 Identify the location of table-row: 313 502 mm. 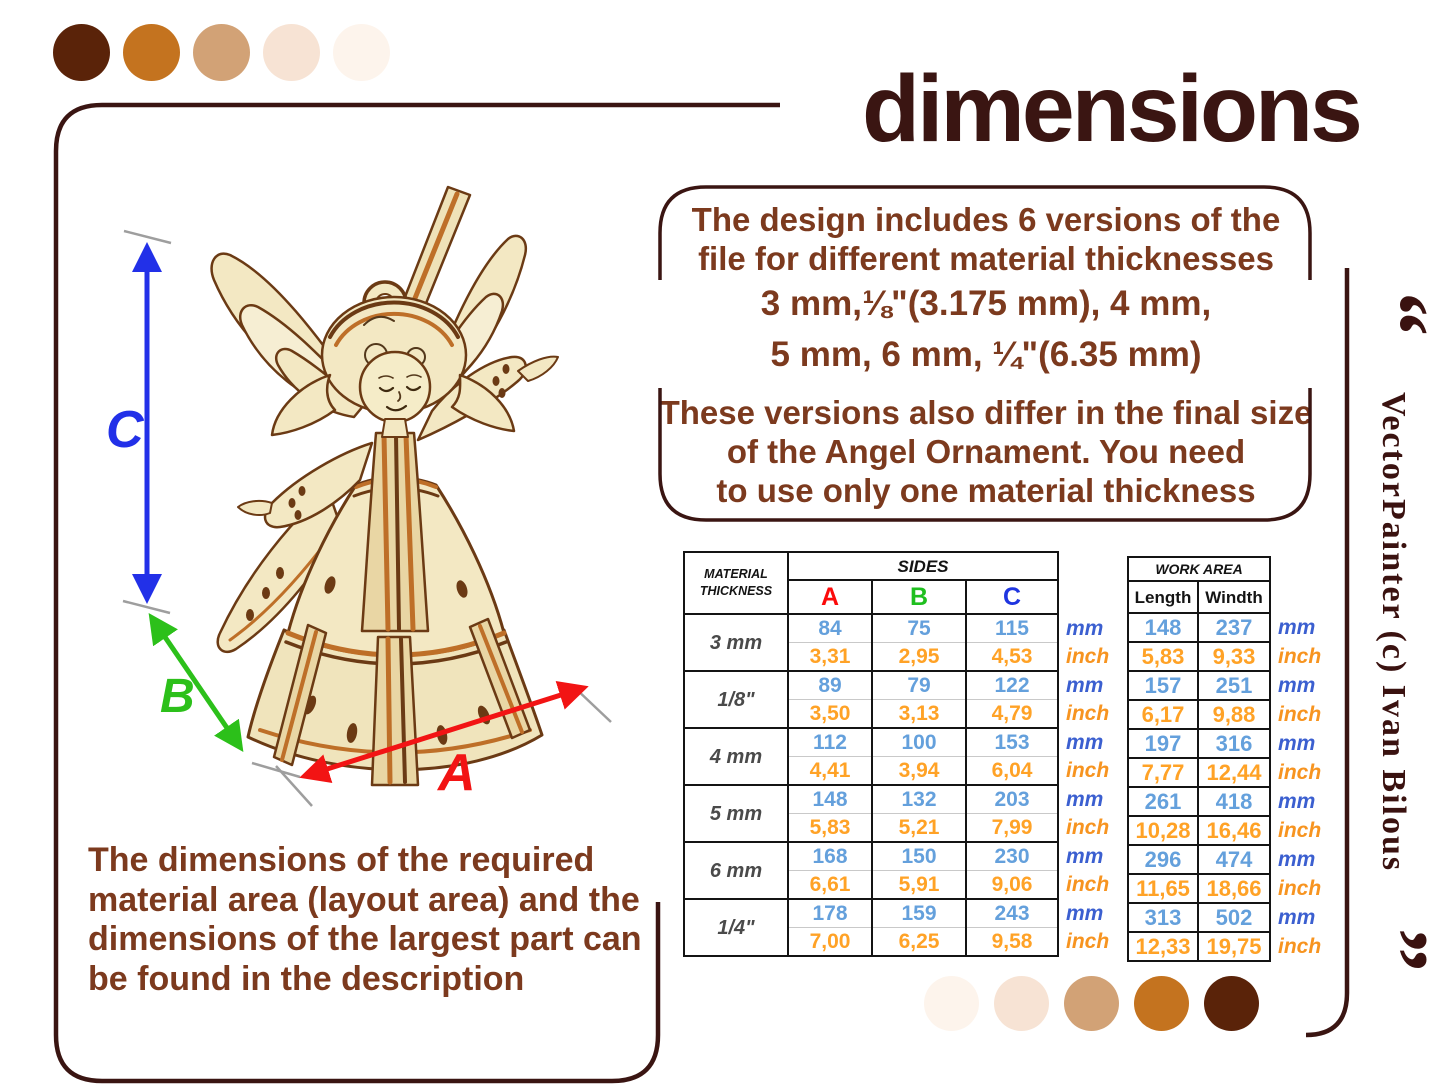
(1224, 917).